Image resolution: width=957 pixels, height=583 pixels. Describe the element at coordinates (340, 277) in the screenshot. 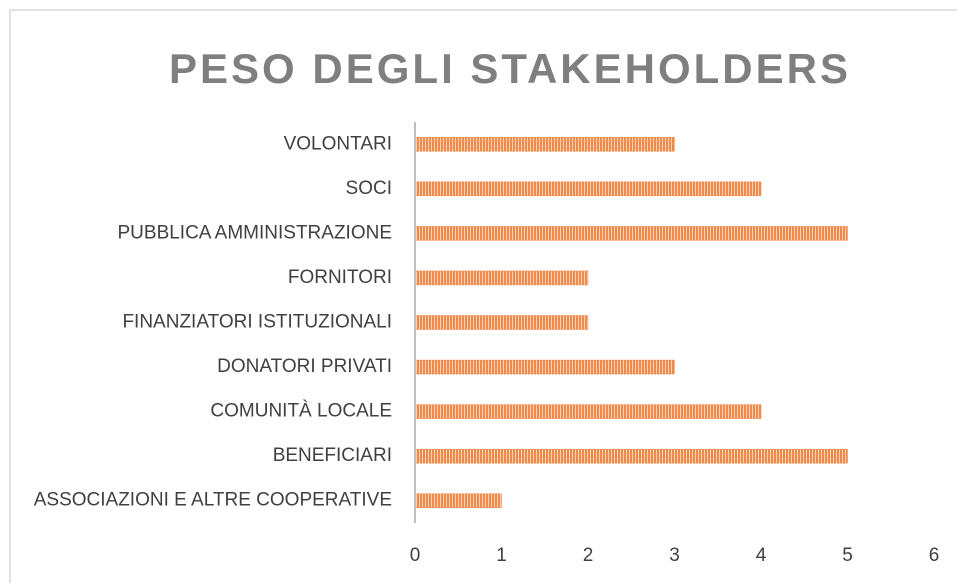

I see `y-tick-label: FORNITORI` at that location.